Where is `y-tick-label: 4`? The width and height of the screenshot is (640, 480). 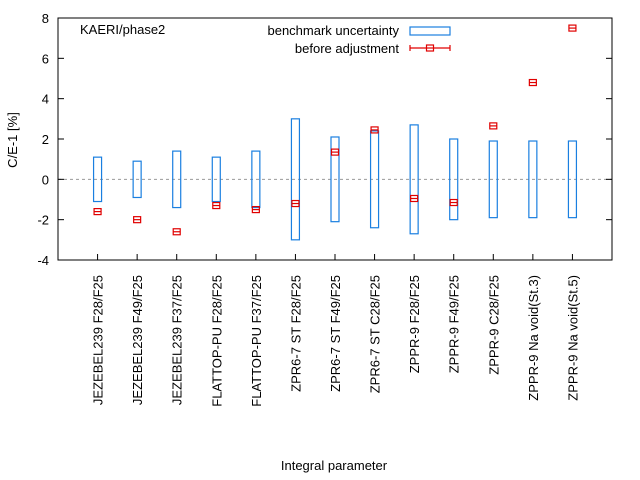 y-tick-label: 4 is located at coordinates (45, 99).